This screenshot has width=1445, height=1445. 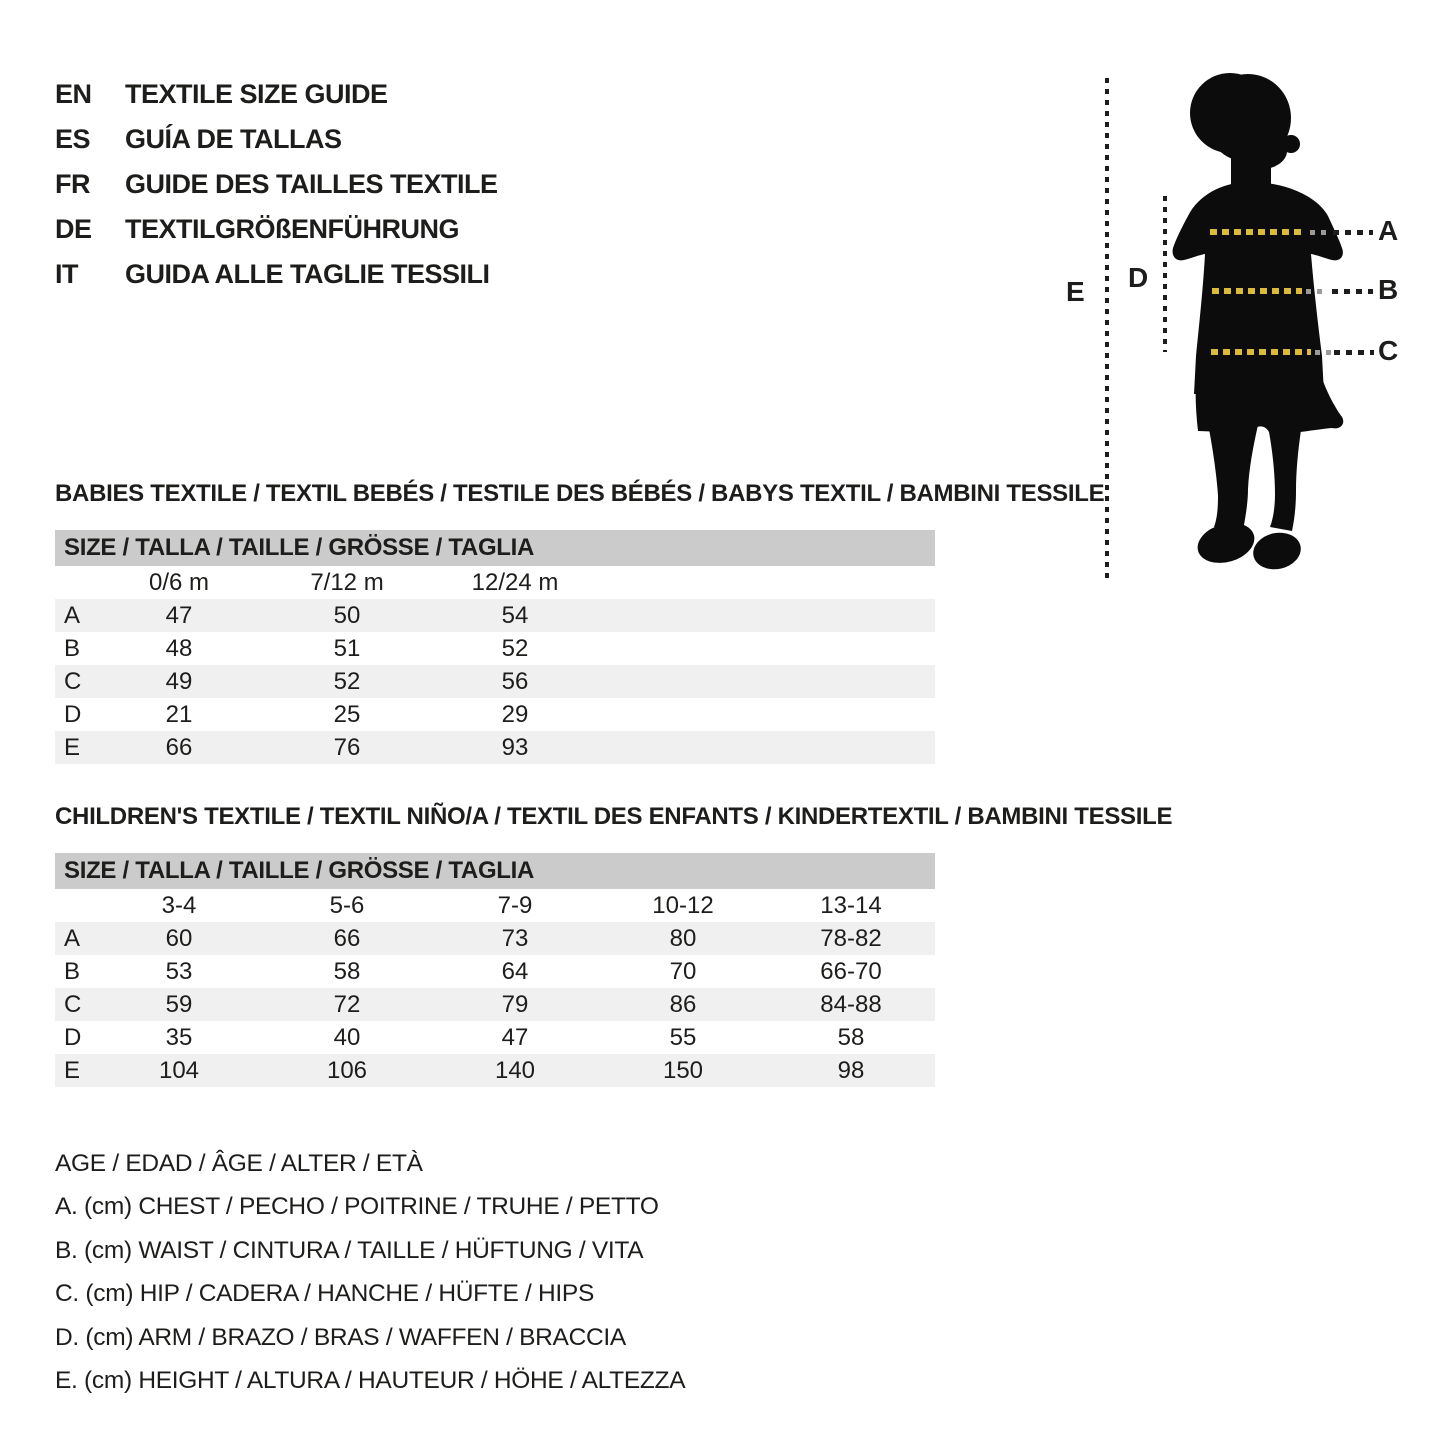 What do you see at coordinates (495, 615) in the screenshot?
I see `table-row: A 47 50 54` at bounding box center [495, 615].